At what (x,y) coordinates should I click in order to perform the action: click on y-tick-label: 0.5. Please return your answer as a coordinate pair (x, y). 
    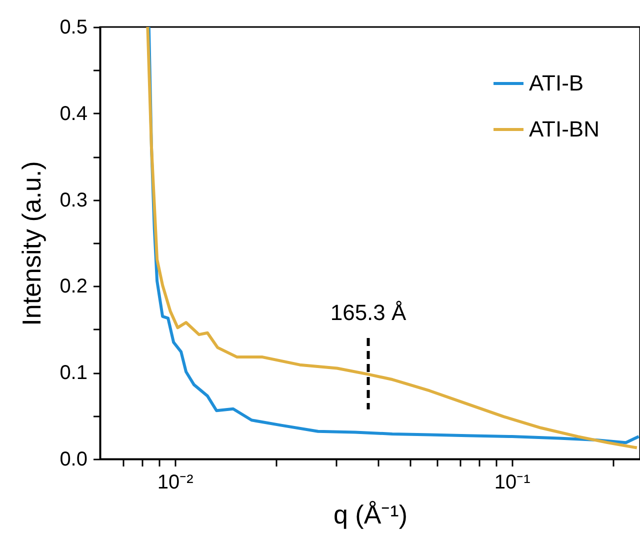
    Looking at the image, I should click on (74, 27).